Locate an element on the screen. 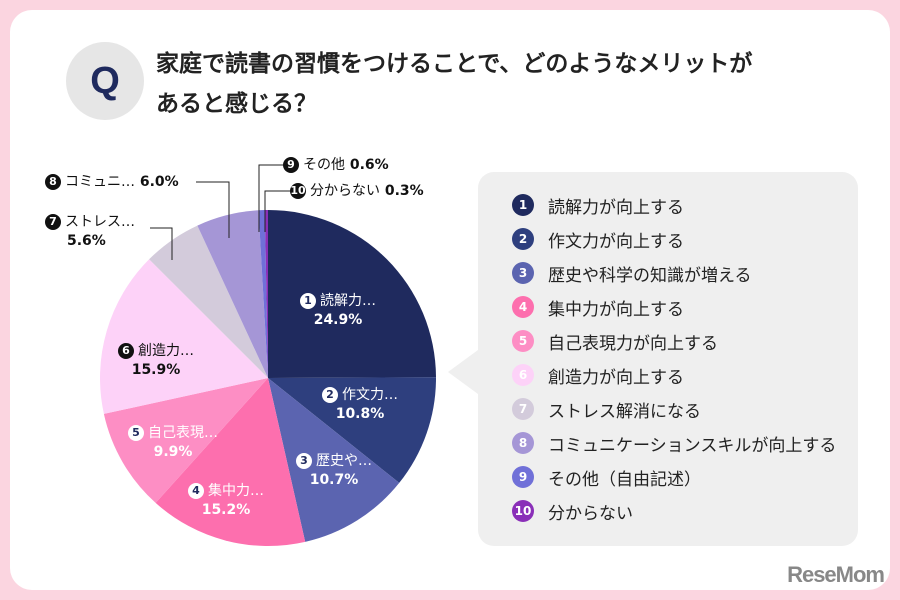  slice-label-10: 10 分からない 0.3% is located at coordinates (357, 191).